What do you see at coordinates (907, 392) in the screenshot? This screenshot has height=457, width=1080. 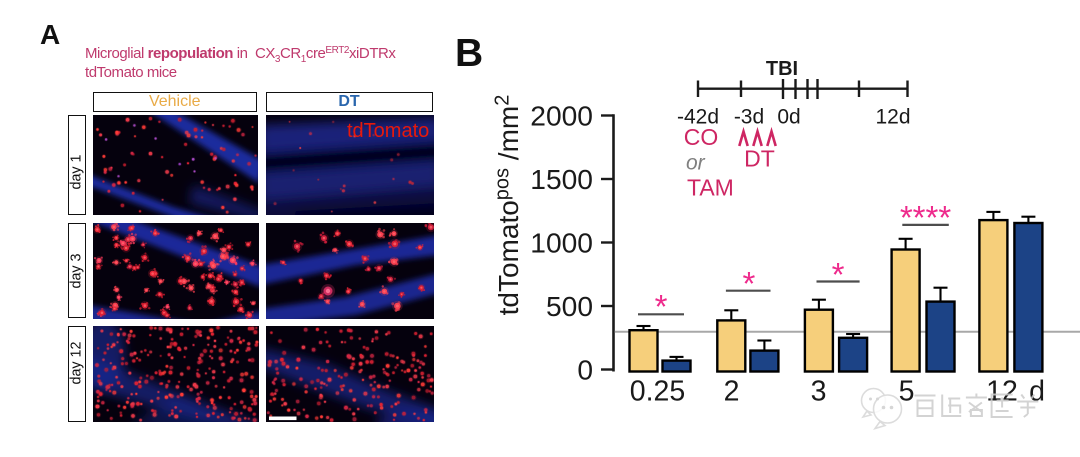 I see `svg-text: 5` at bounding box center [907, 392].